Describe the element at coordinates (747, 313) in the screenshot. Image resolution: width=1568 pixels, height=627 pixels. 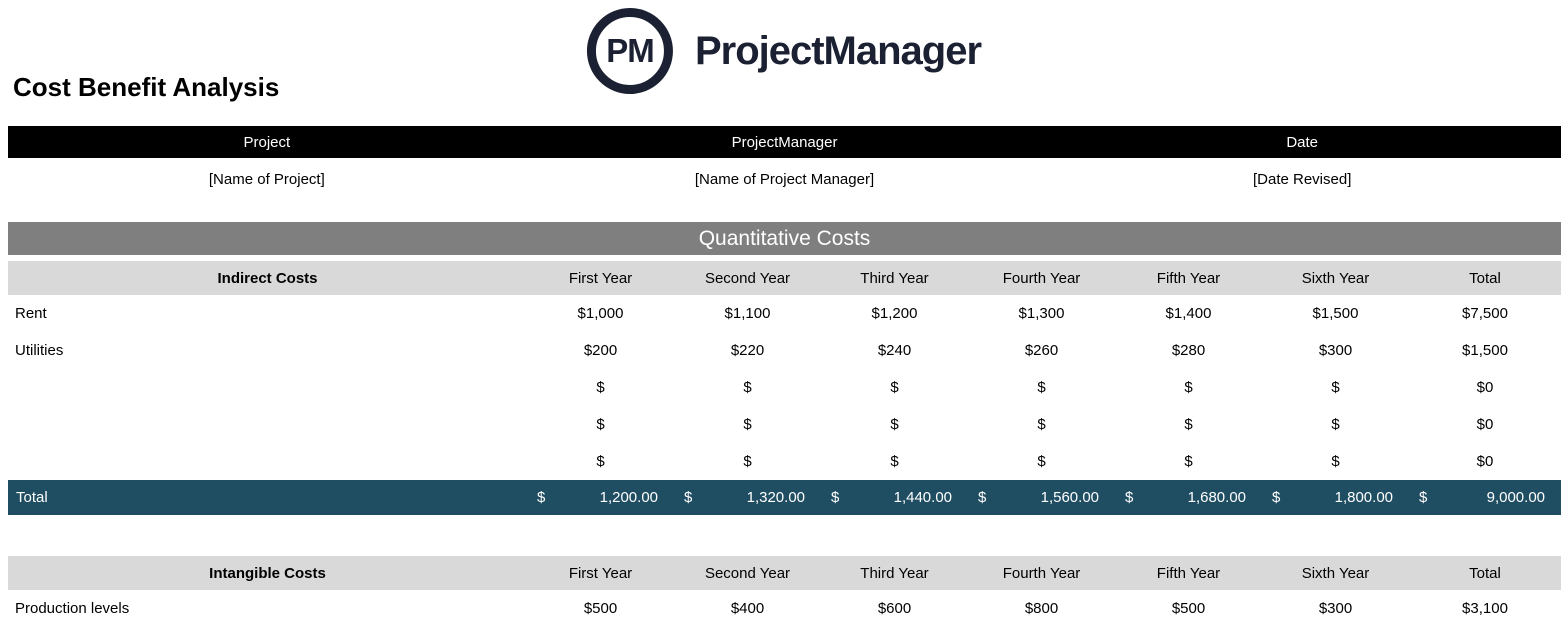
I see `cell: $1,100` at that location.